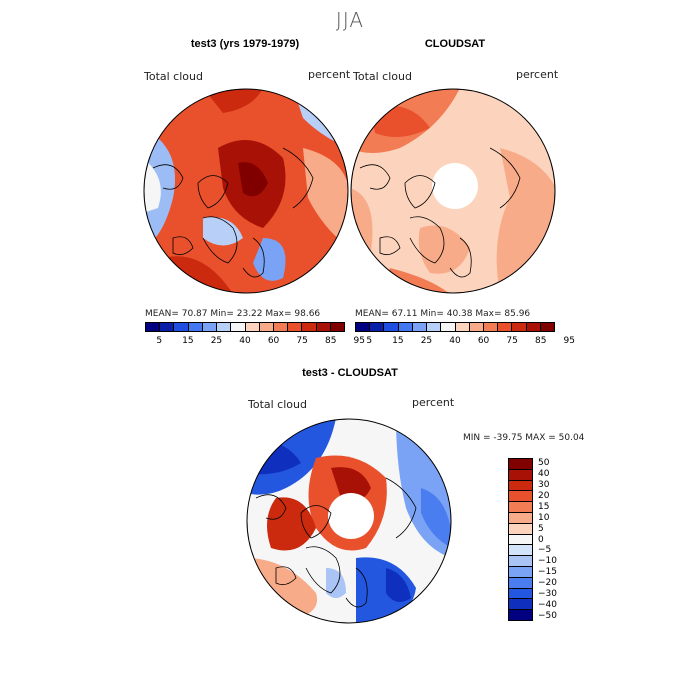 The height and width of the screenshot is (700, 700). What do you see at coordinates (545, 550) in the screenshot?
I see `colorbar-tick-label: −5` at bounding box center [545, 550].